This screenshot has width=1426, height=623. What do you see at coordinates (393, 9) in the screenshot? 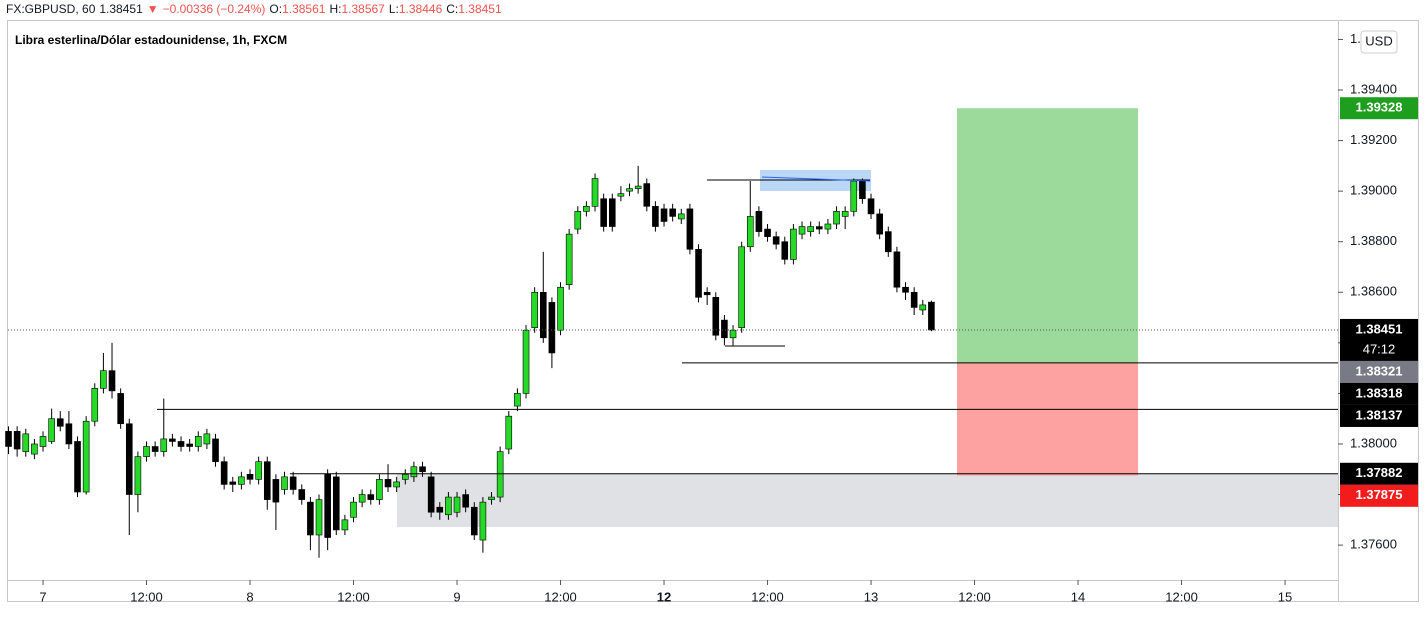
I see `header-text: L:` at bounding box center [393, 9].